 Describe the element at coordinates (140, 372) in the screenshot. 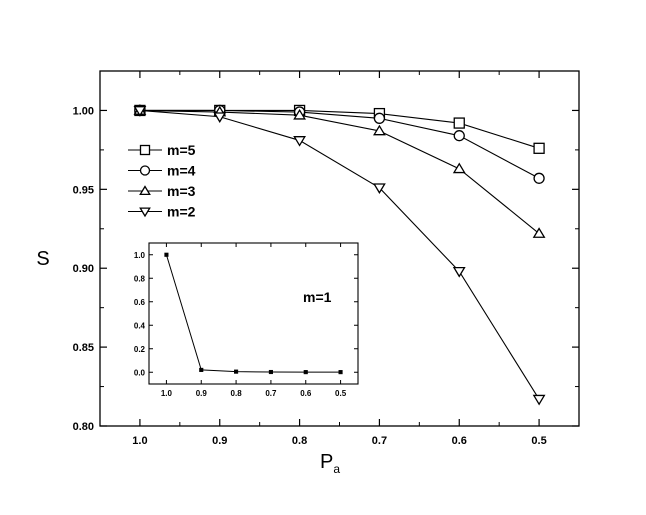

I see `inset-y-tick-label: 0.0` at that location.